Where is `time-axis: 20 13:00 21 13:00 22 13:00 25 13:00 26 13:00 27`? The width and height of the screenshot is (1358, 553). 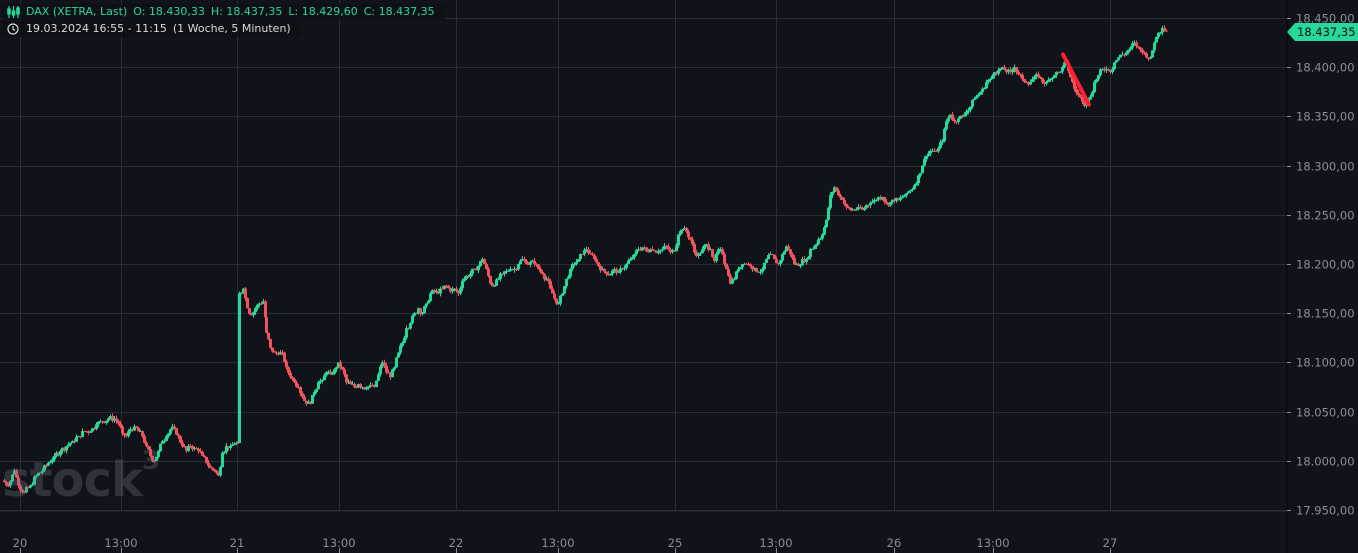
time-axis: 20 13:00 21 13:00 22 13:00 25 13:00 26 13:00 27 is located at coordinates (565, 544).